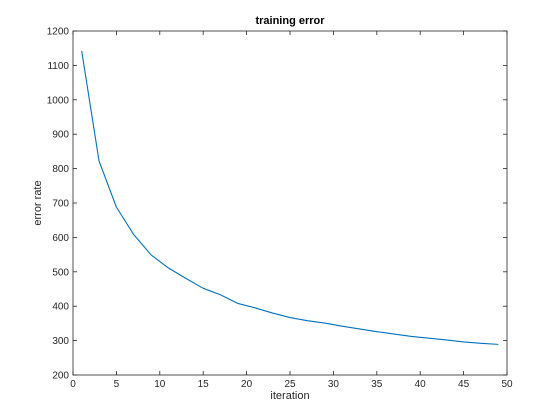  I want to click on x-axis-title: iteration, so click(289, 396).